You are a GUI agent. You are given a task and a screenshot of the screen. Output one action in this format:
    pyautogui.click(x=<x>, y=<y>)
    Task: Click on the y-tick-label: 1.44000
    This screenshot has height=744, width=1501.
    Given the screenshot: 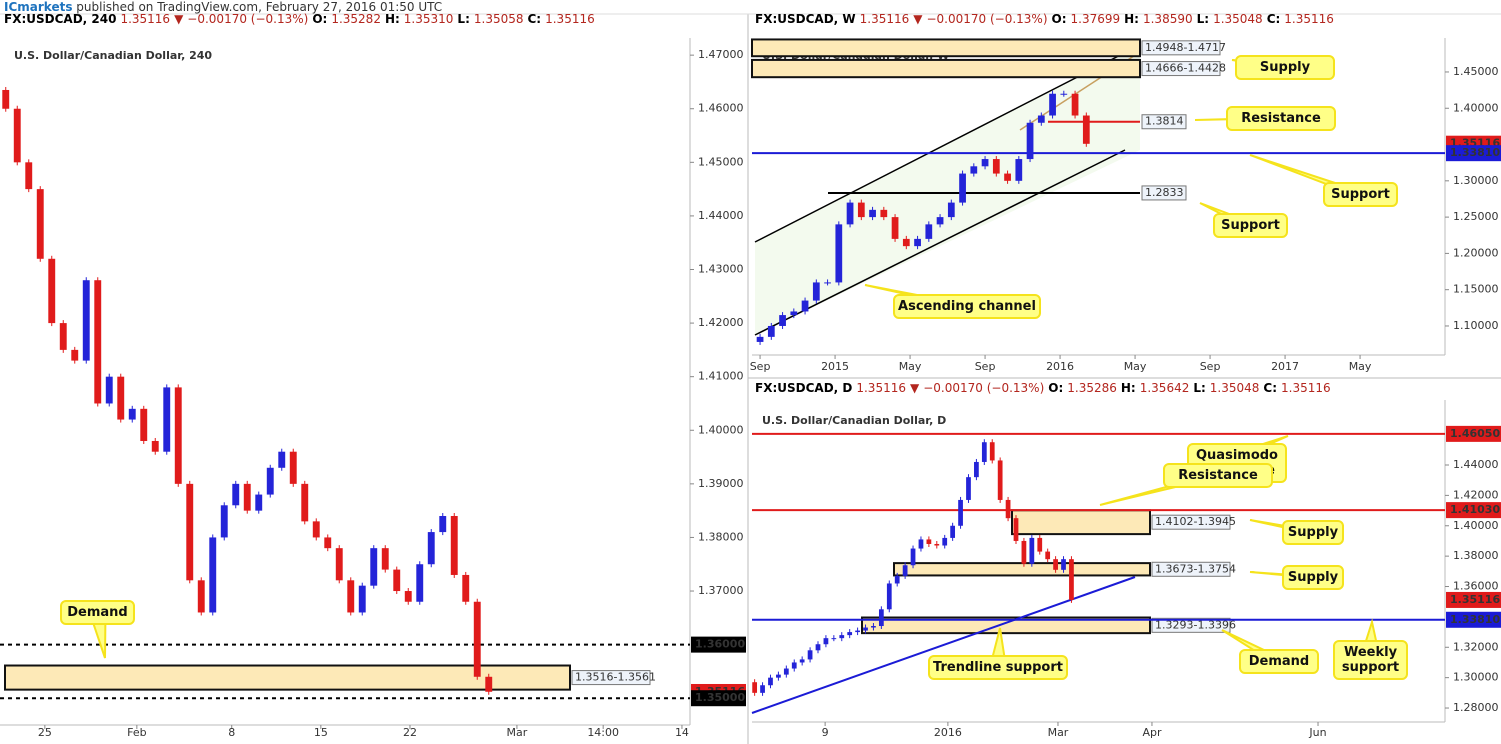 What is the action you would take?
    pyautogui.click(x=721, y=215)
    